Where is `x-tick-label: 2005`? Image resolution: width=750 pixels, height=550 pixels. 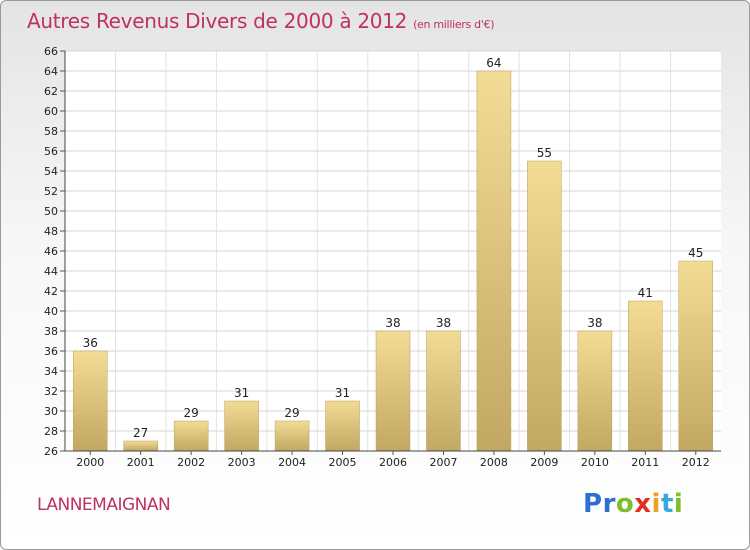
x-tick-label: 2005 is located at coordinates (343, 462).